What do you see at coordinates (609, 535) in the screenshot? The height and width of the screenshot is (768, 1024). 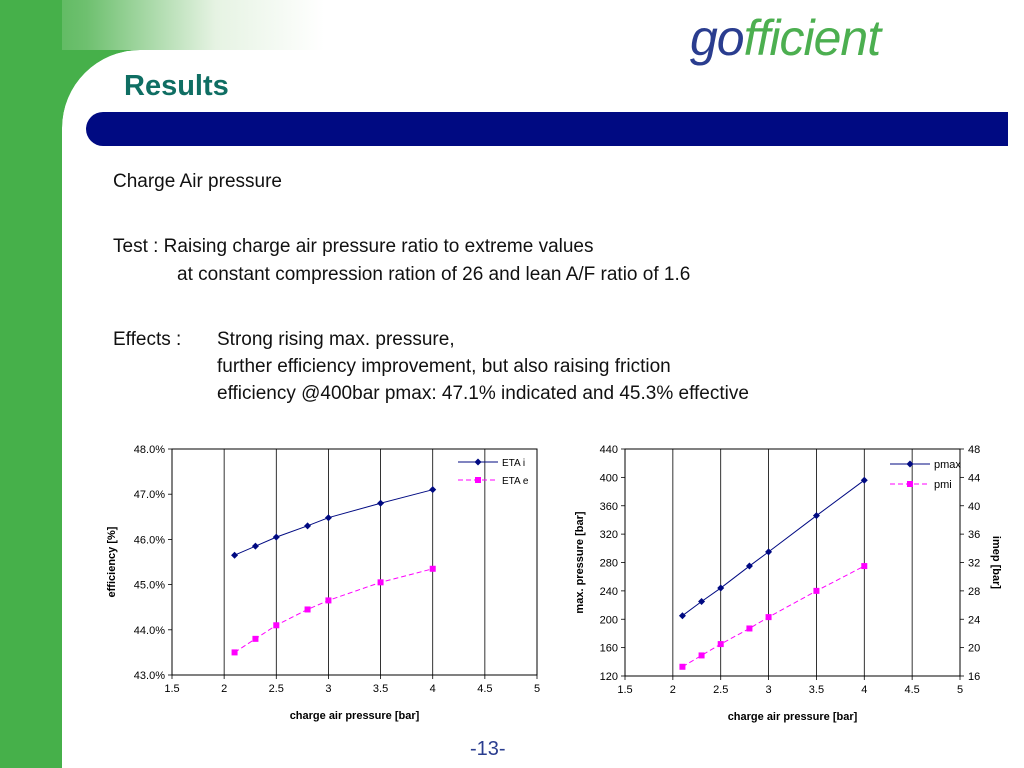 I see `y-tick-label: 320` at bounding box center [609, 535].